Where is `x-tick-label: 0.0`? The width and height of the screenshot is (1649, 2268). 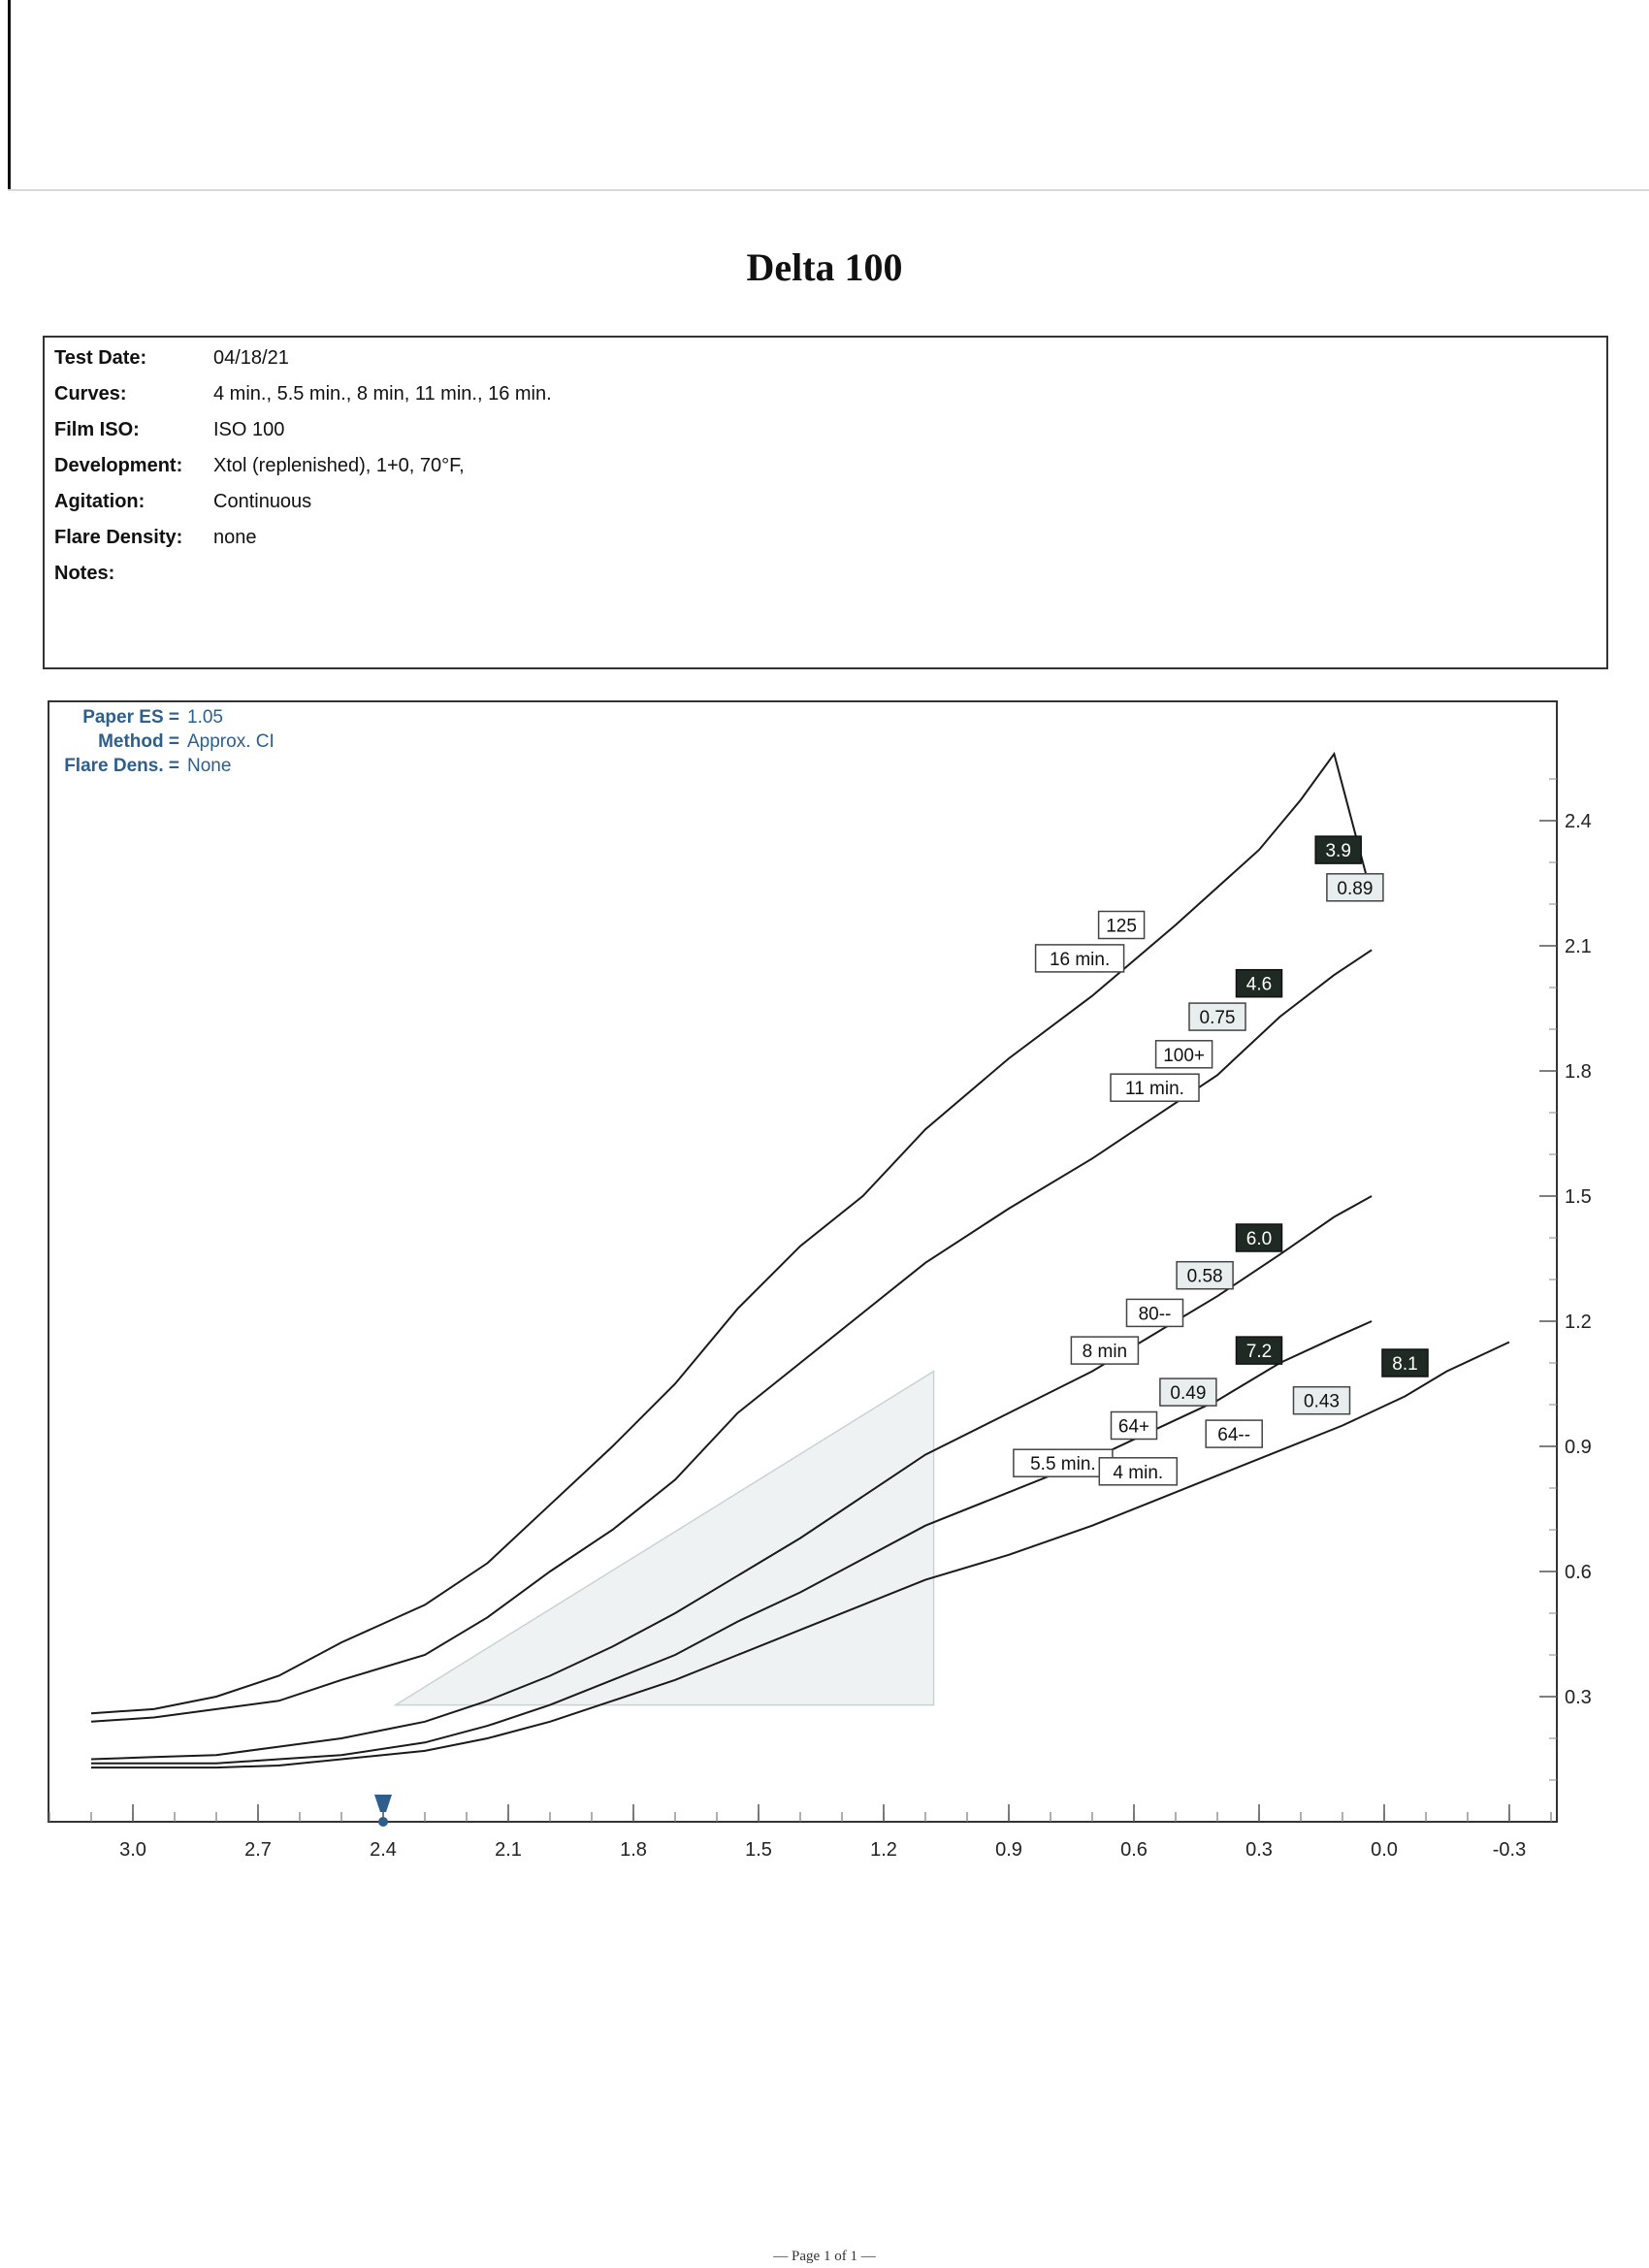
x-tick-label: 0.0 is located at coordinates (1384, 1850).